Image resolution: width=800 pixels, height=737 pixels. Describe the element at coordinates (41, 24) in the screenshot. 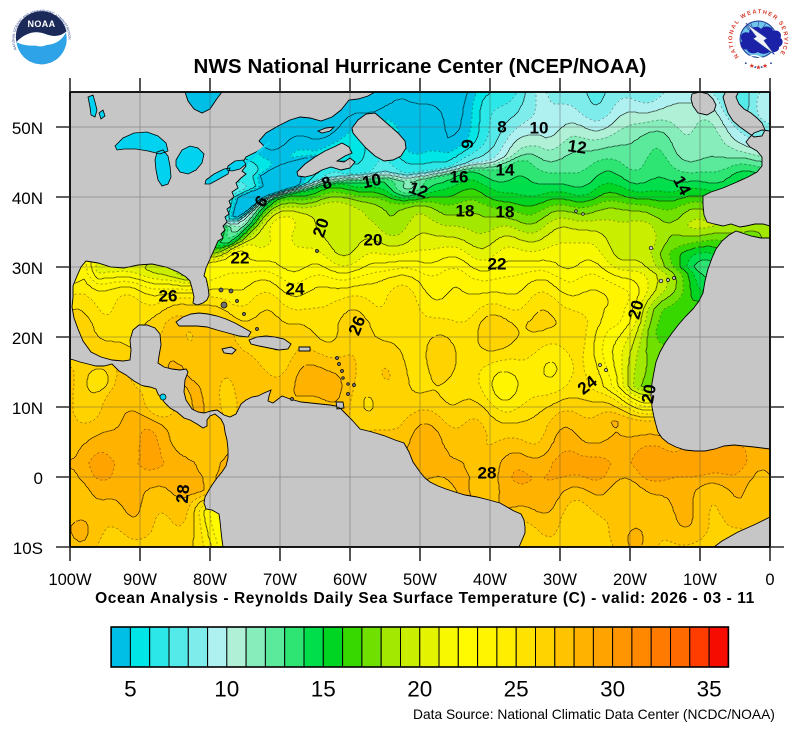

I see `svg-text: NOAA` at that location.